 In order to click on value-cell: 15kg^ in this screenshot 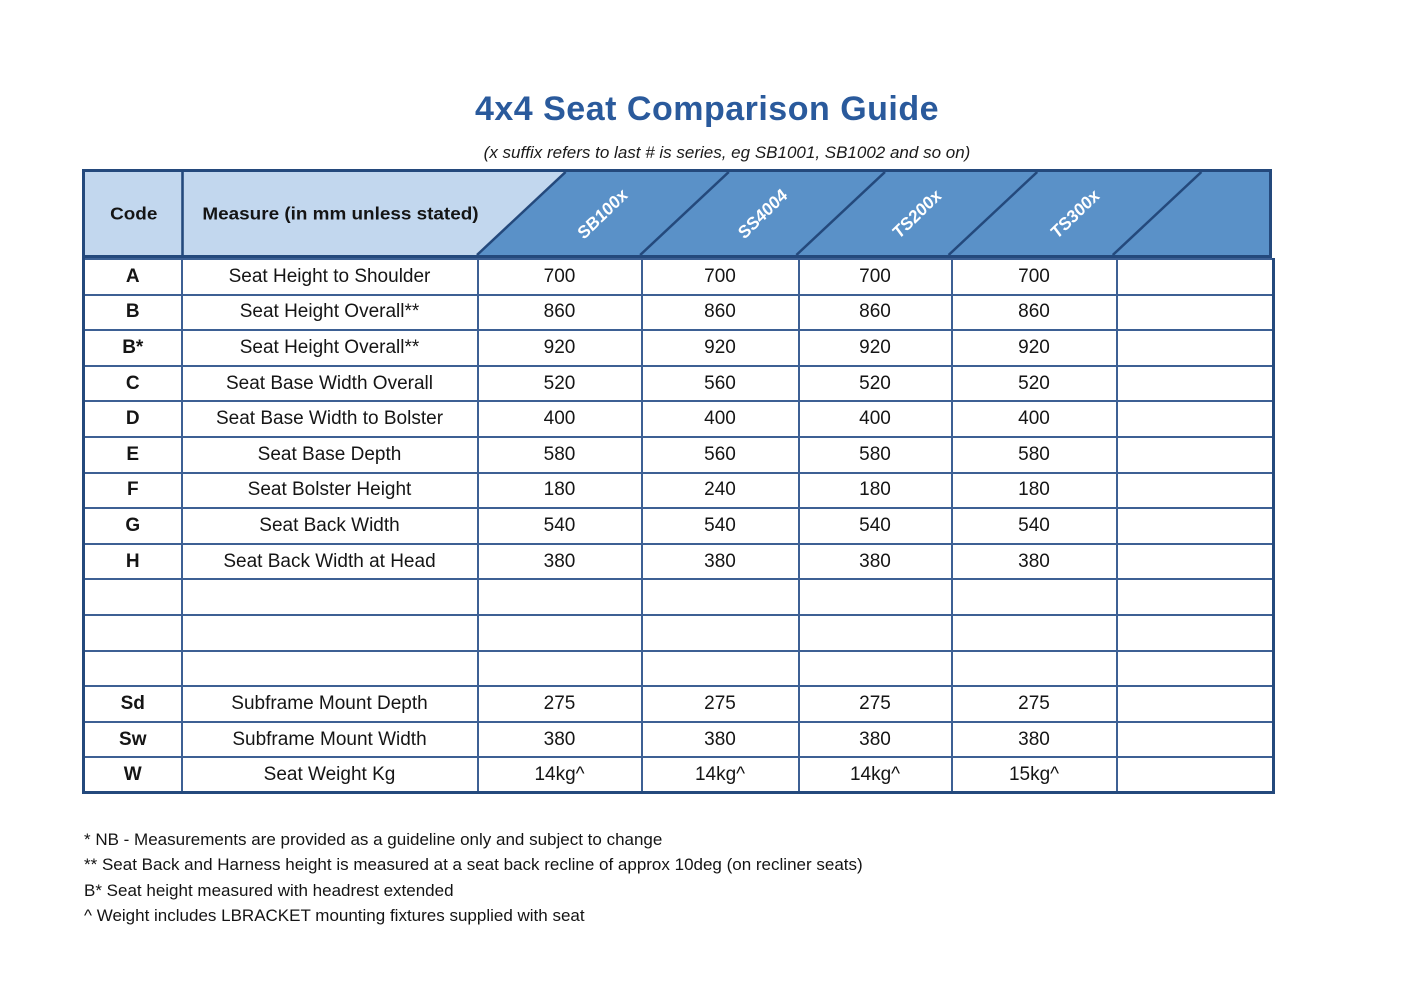, I will do `click(1034, 775)`.